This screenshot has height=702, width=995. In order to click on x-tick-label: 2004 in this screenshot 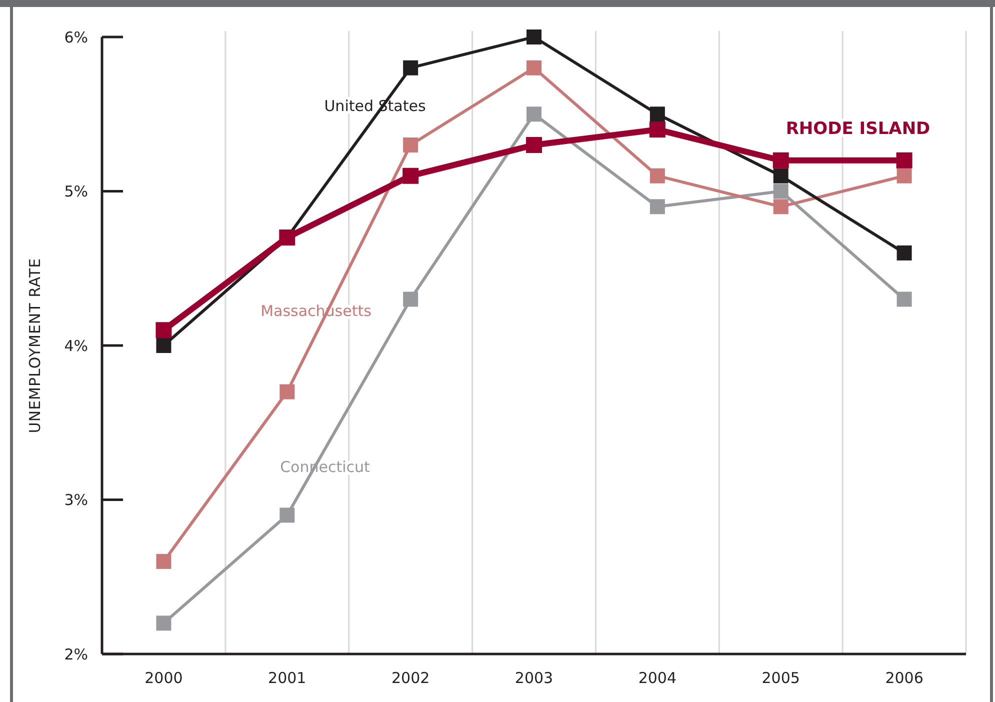, I will do `click(657, 678)`.